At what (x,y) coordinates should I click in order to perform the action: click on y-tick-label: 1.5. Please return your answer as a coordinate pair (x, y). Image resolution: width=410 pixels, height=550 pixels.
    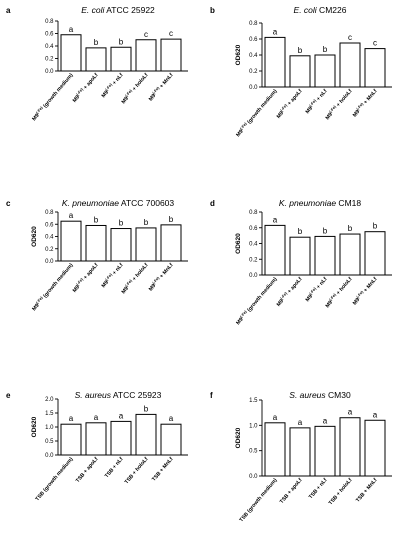
    Looking at the image, I should click on (49, 414).